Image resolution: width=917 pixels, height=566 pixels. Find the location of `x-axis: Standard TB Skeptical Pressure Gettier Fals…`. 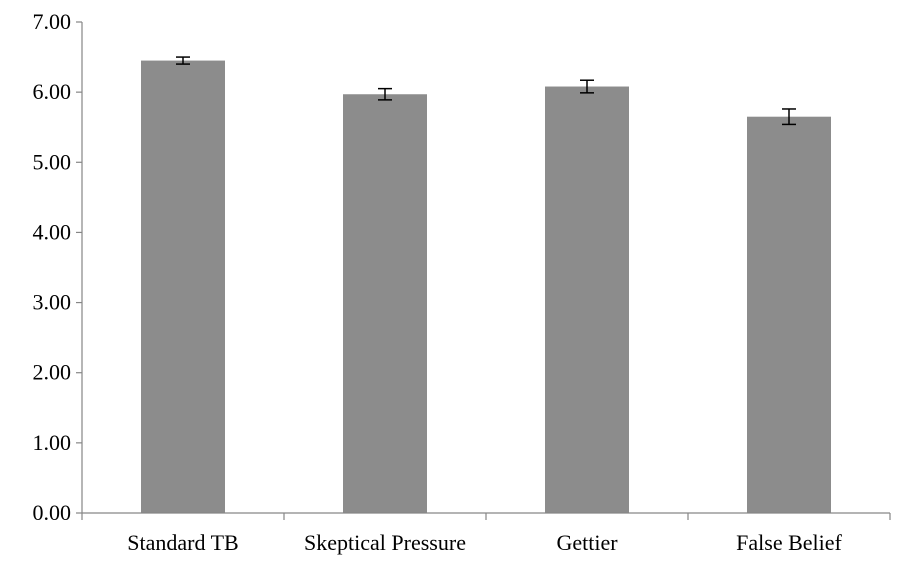

x-axis: Standard TB Skeptical Pressure Gettier Fals… is located at coordinates (486, 533).